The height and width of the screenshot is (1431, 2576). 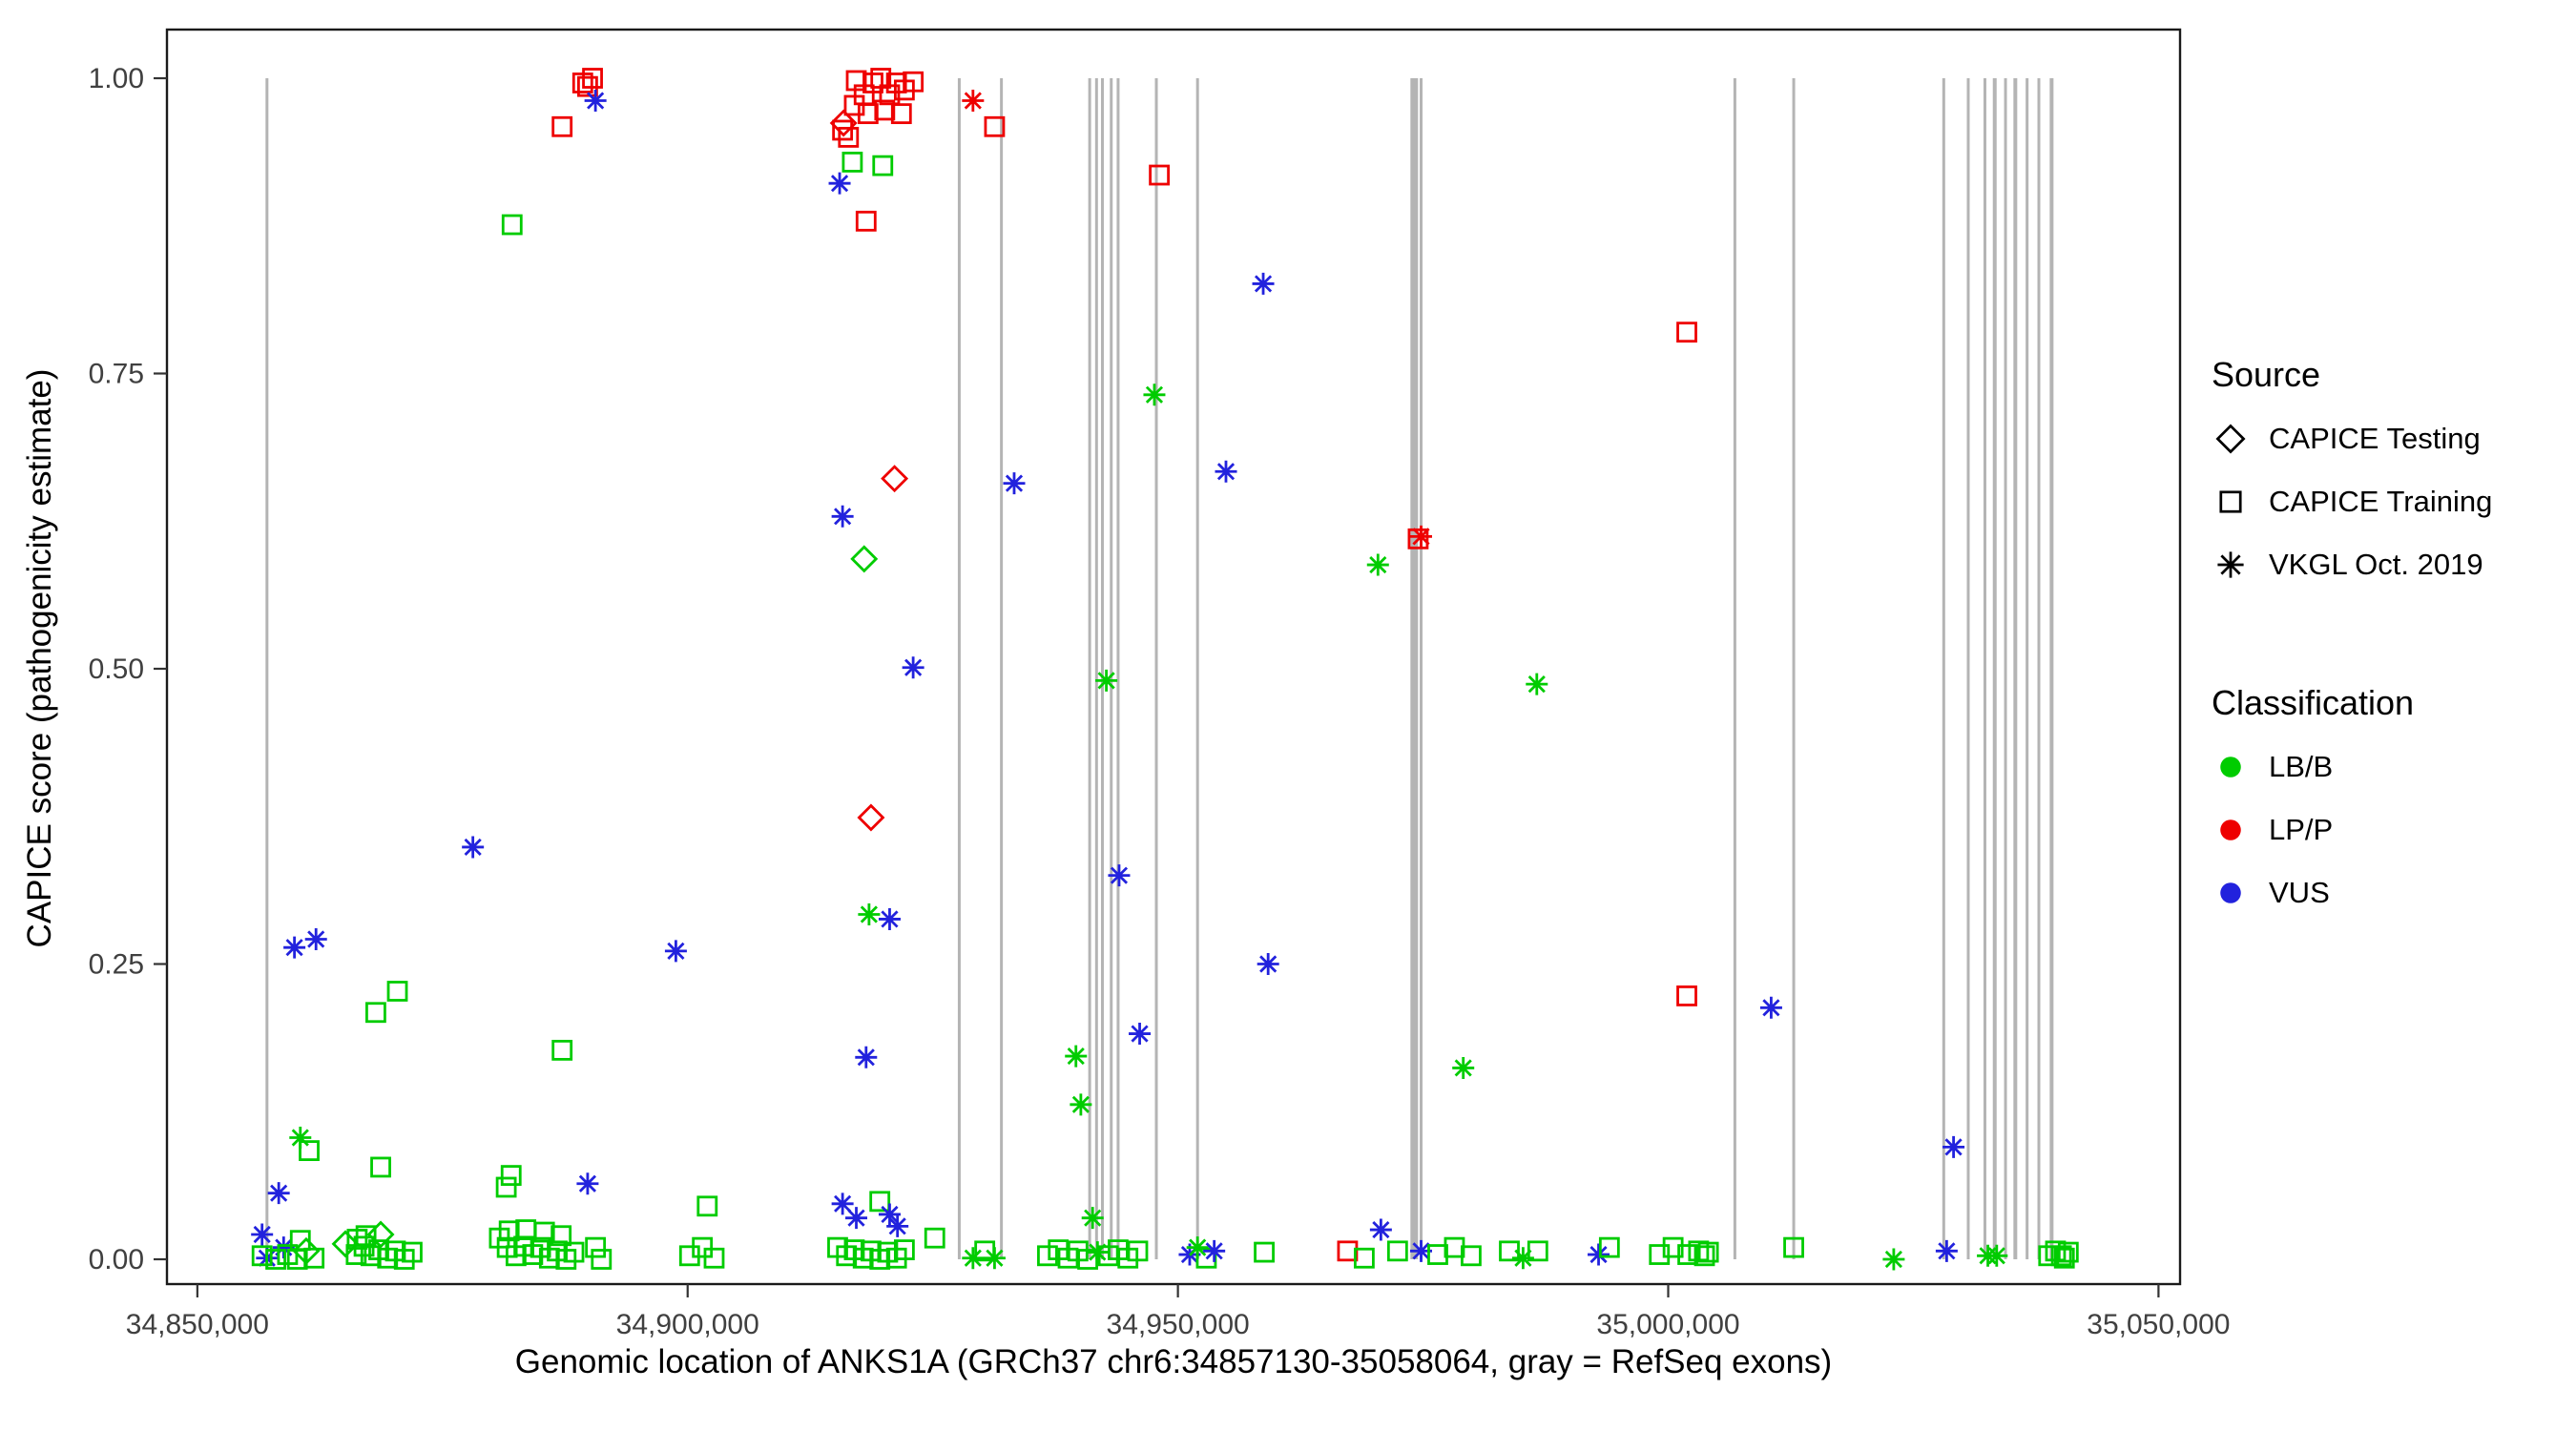 What do you see at coordinates (116, 78) in the screenshot?
I see `y-tick-label: 1.00` at bounding box center [116, 78].